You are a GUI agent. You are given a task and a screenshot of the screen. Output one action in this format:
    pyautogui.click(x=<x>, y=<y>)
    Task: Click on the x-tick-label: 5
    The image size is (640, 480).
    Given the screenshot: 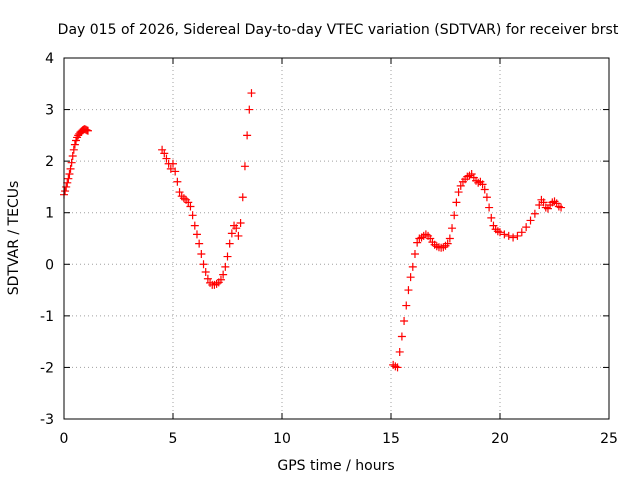 What is the action you would take?
    pyautogui.click(x=173, y=439)
    